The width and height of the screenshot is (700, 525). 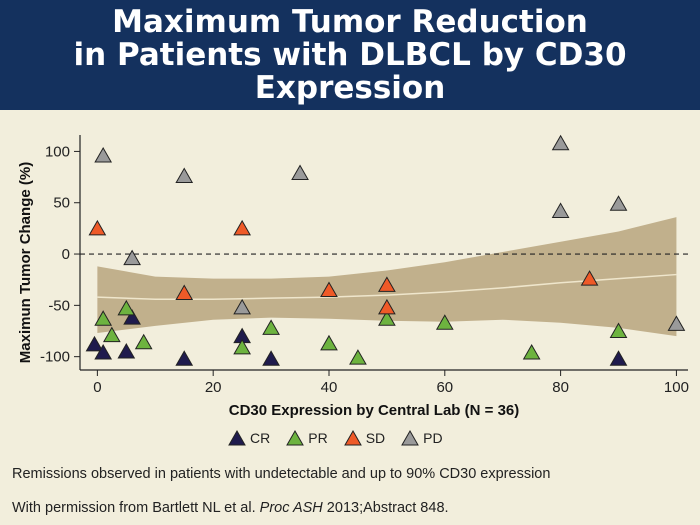 I want to click on legend-marker-cr, so click(x=237, y=438).